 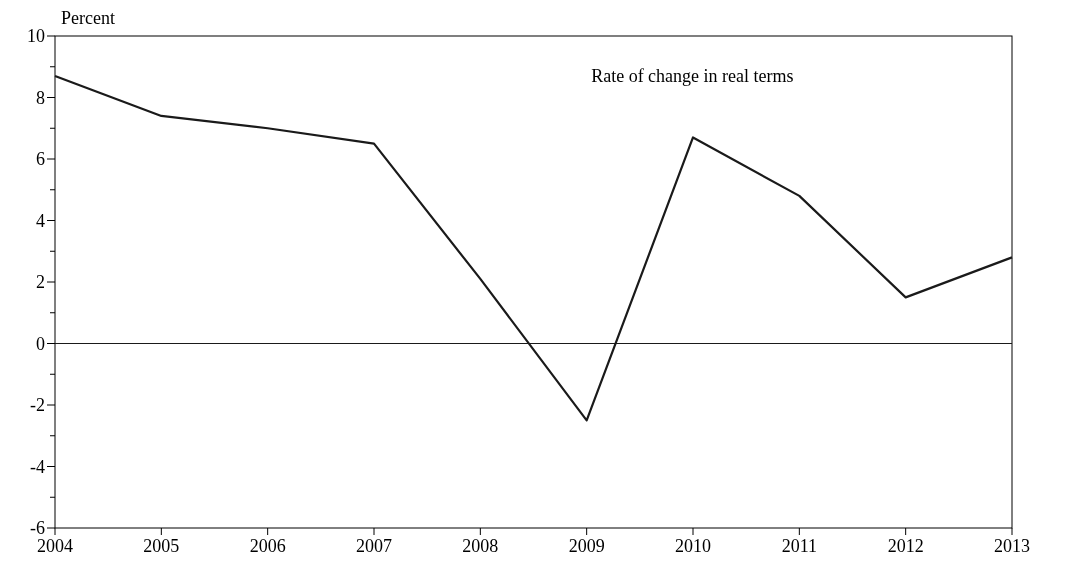 What do you see at coordinates (40, 282) in the screenshot?
I see `y-tick-label: 2` at bounding box center [40, 282].